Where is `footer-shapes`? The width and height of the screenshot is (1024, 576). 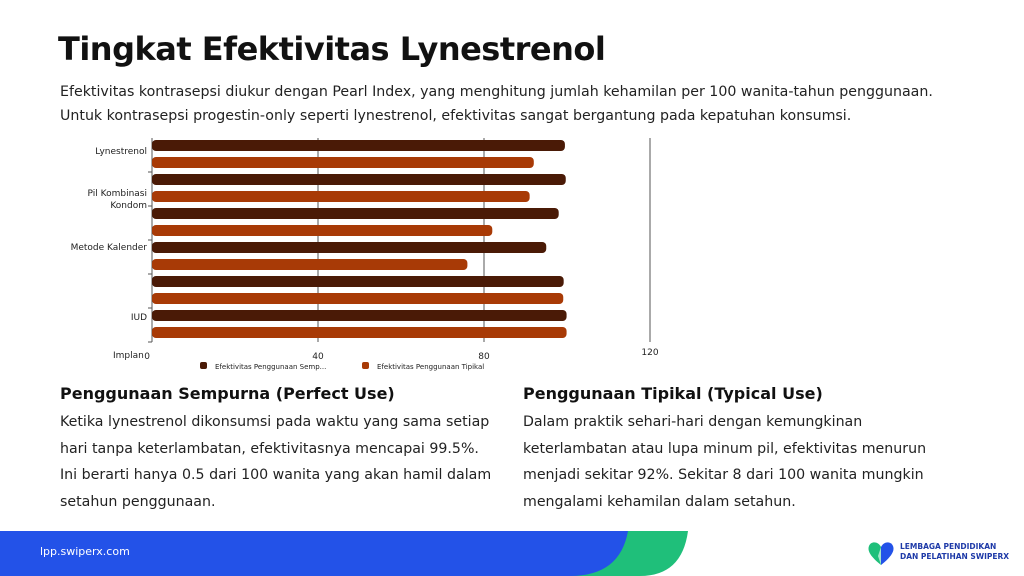 footer-shapes is located at coordinates (344, 553).